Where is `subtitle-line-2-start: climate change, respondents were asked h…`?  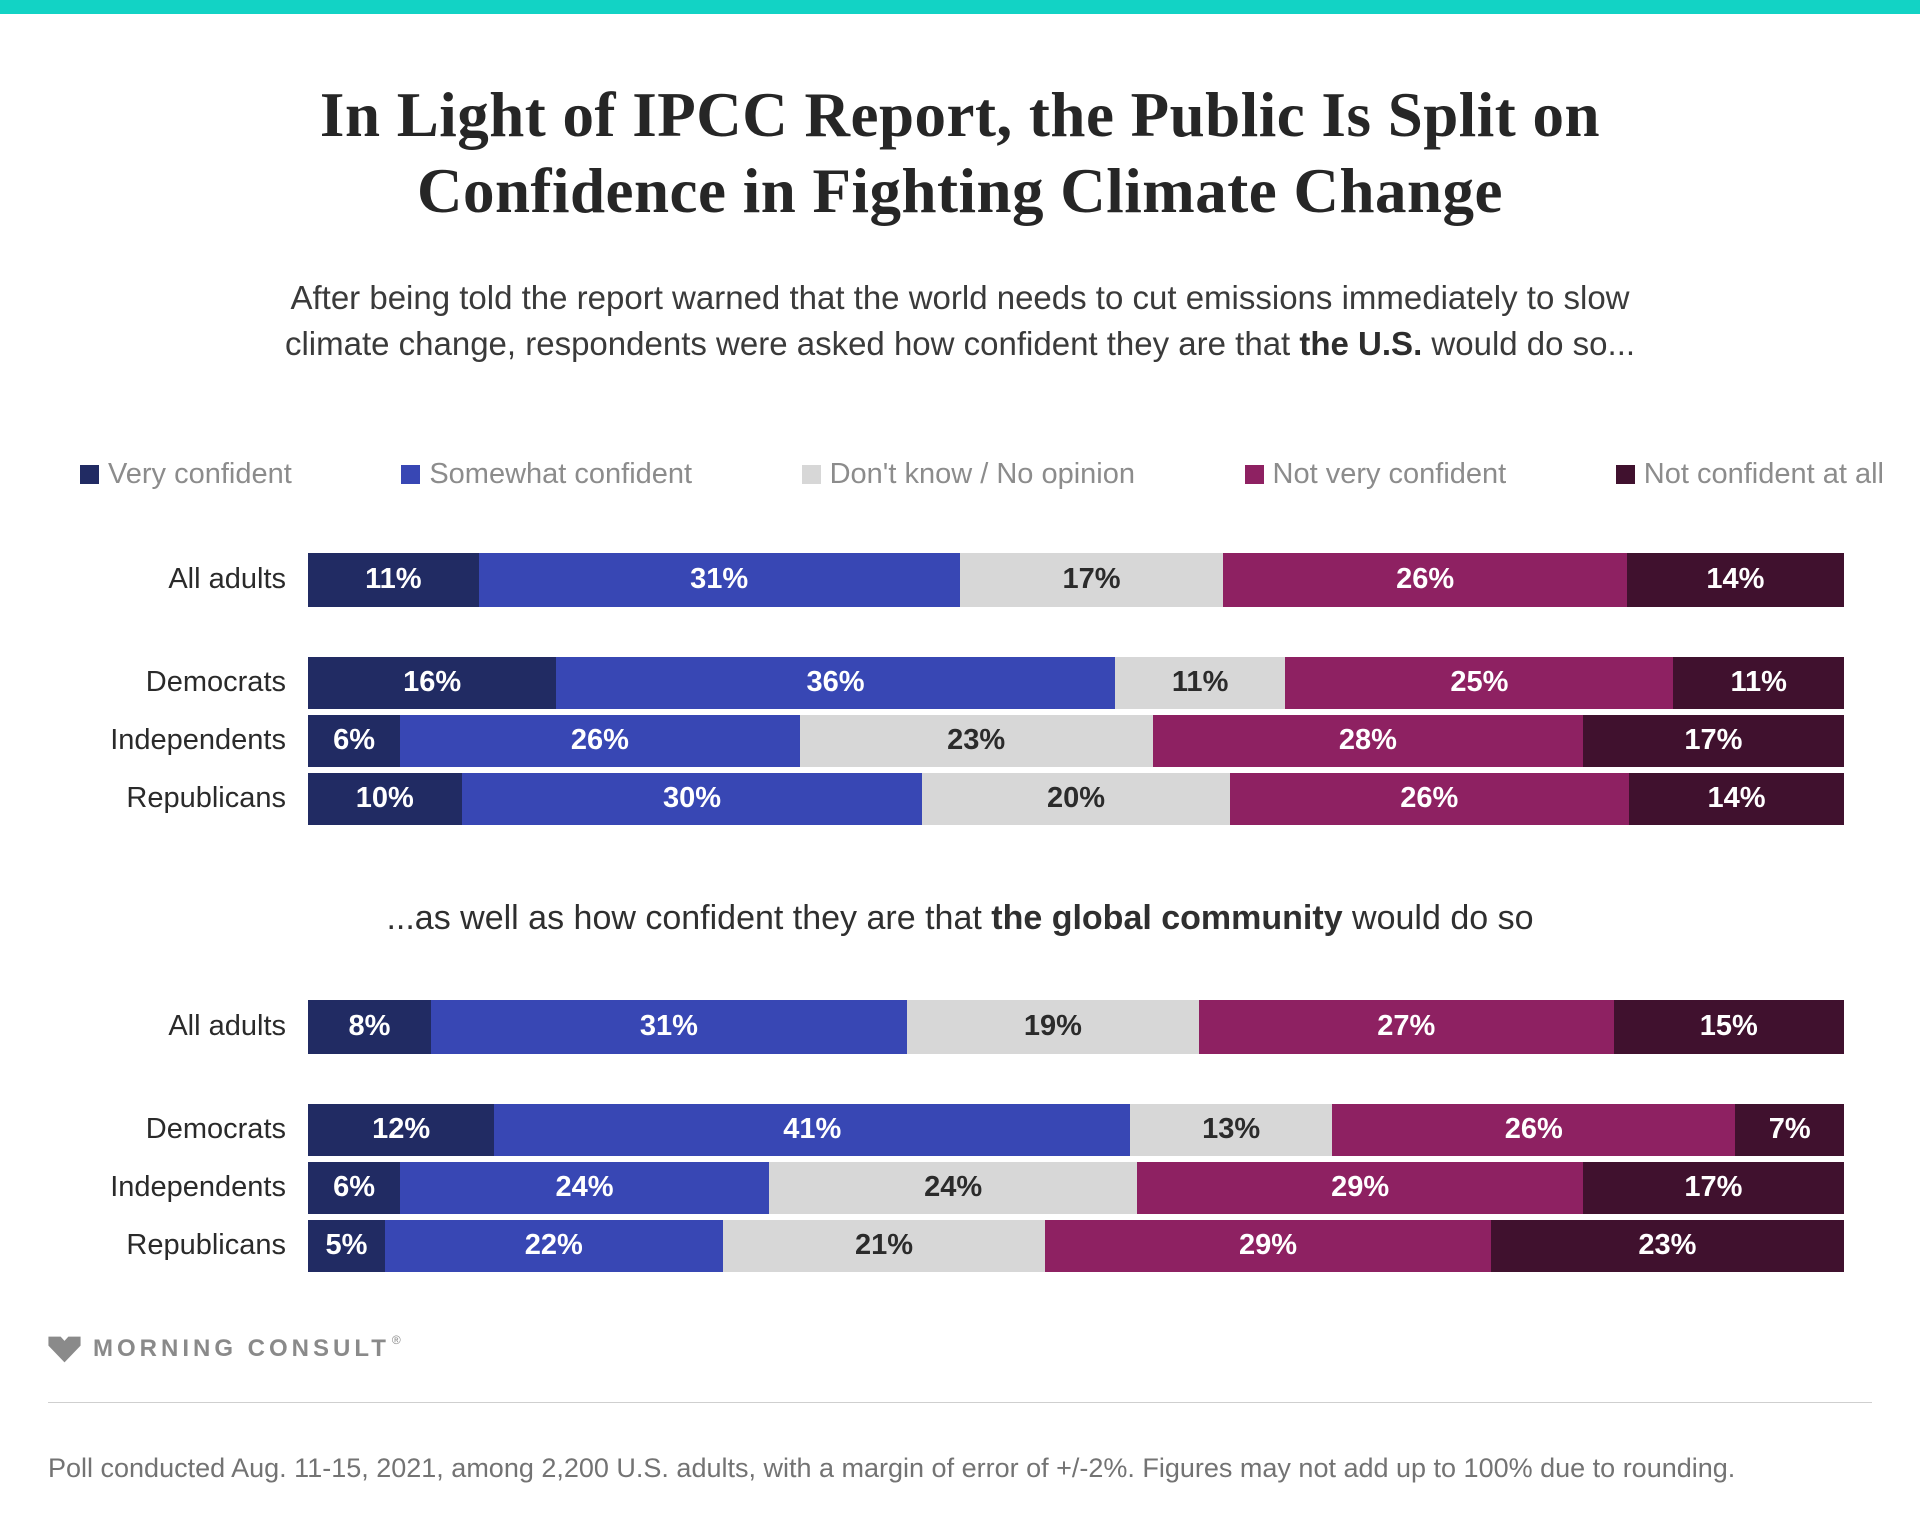
subtitle-line-2-start: climate change, respondents were asked h… is located at coordinates (792, 344).